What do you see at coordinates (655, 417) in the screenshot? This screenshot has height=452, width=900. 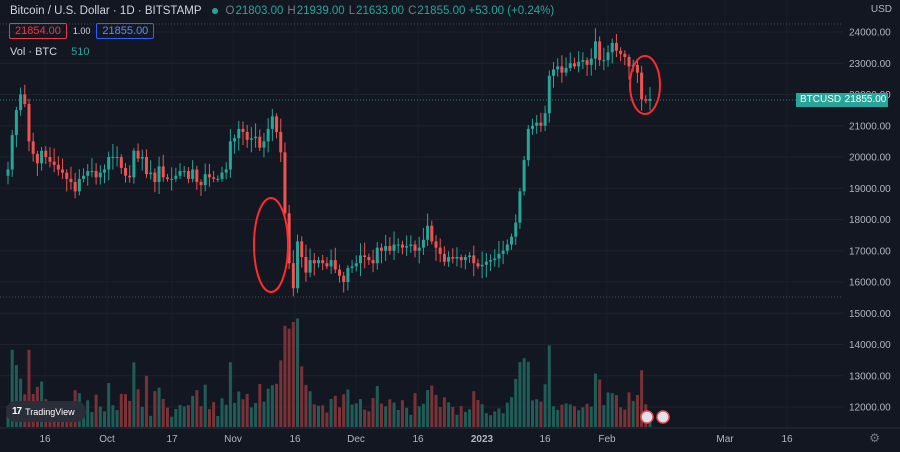 I see `event-flag-icons` at bounding box center [655, 417].